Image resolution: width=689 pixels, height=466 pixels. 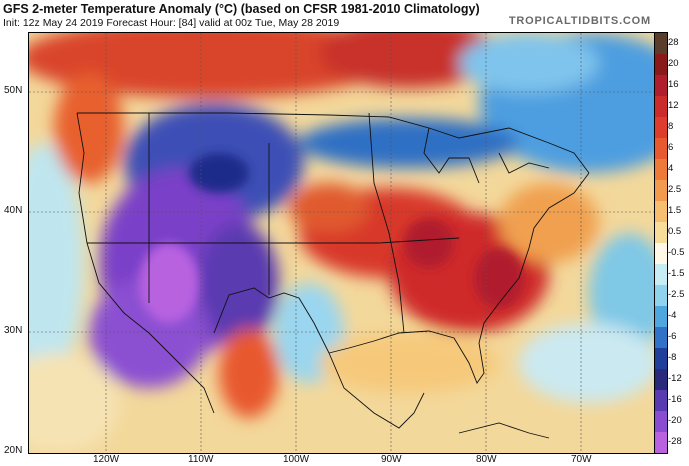 What do you see at coordinates (676, 252) in the screenshot?
I see `colorbar-tick-label: -0.5` at bounding box center [676, 252].